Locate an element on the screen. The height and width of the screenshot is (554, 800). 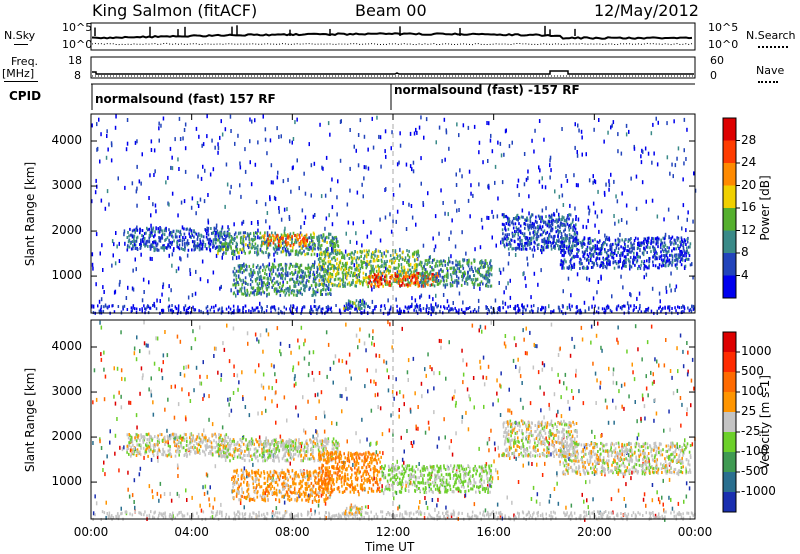
power-region-7-cell is located at coordinates (362, 301).